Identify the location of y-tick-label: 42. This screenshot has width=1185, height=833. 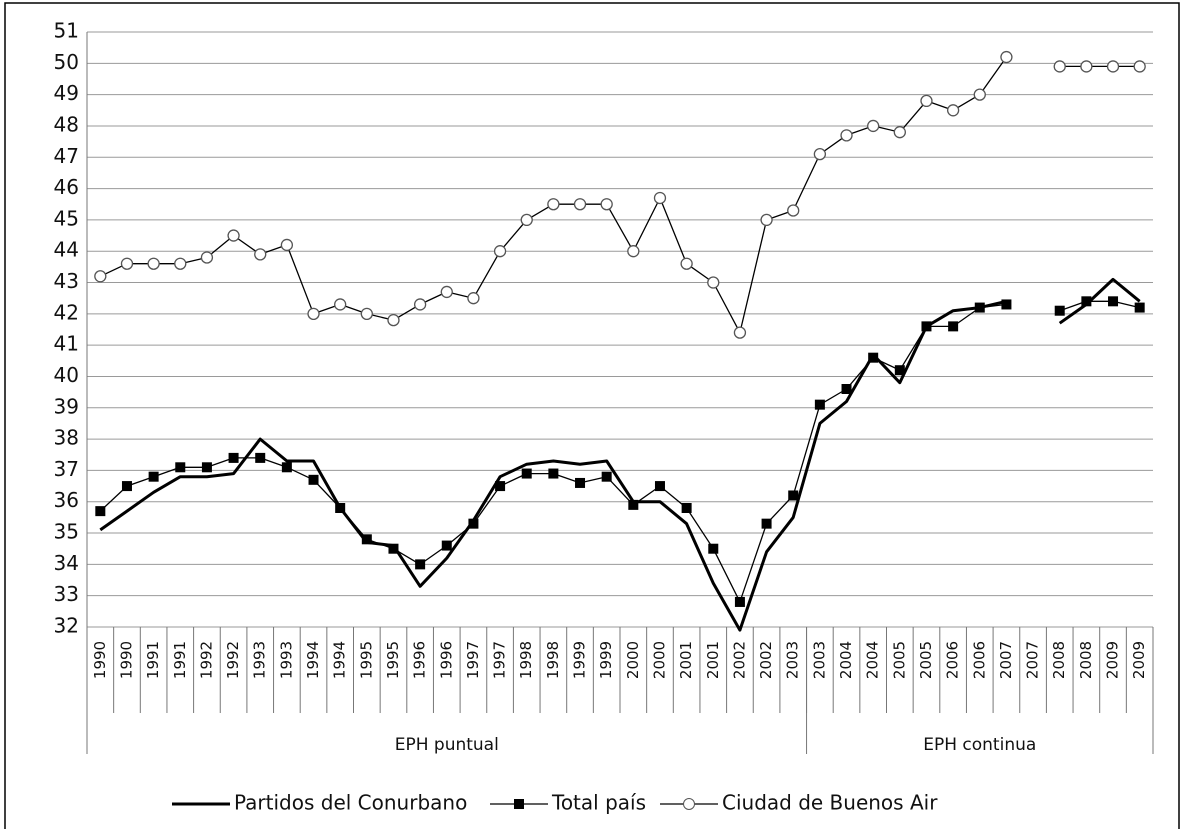
(66, 312).